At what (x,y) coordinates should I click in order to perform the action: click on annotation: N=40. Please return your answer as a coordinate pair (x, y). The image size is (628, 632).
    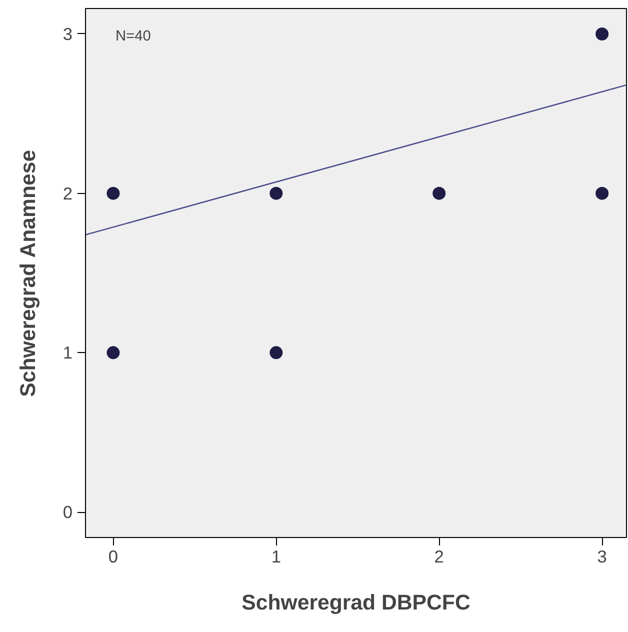
    Looking at the image, I should click on (133, 36).